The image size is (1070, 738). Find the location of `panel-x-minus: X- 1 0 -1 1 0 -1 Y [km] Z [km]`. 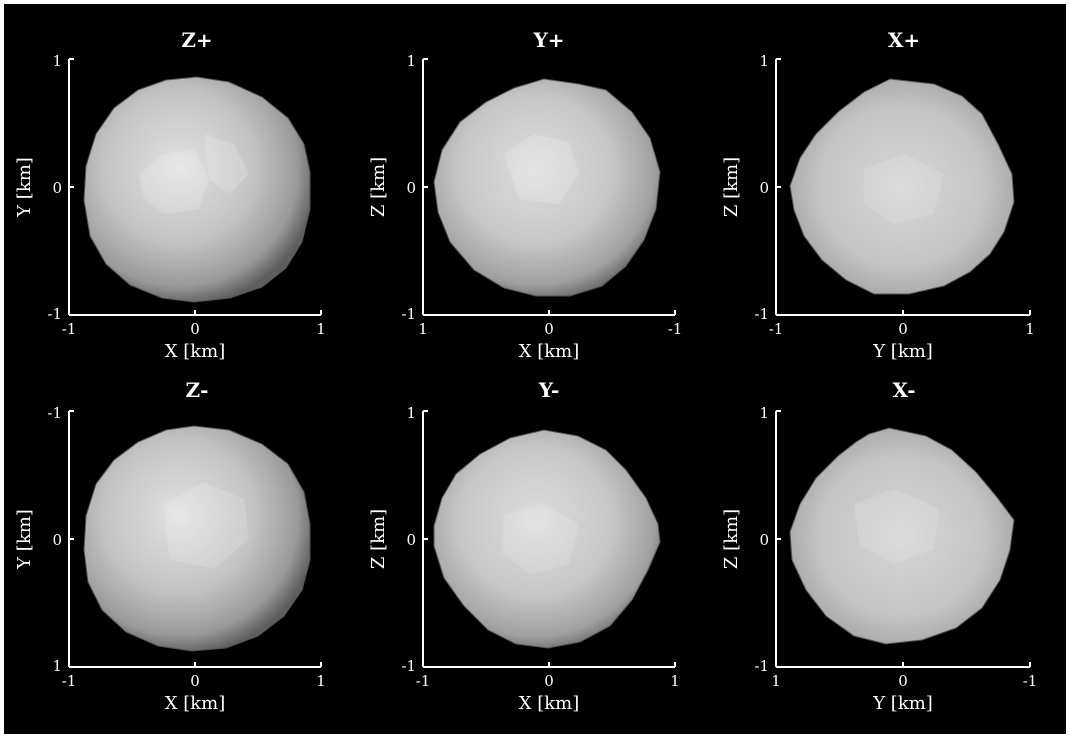

panel-x-minus: X- 1 0 -1 1 0 -1 Y [km] Z [km] is located at coordinates (879, 546).